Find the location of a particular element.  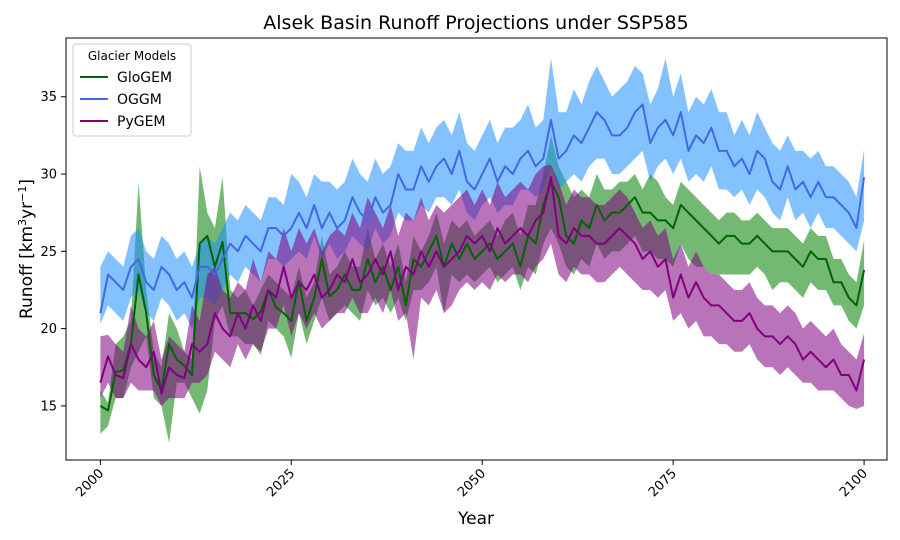

x-axis-label: Year is located at coordinates (475, 519).